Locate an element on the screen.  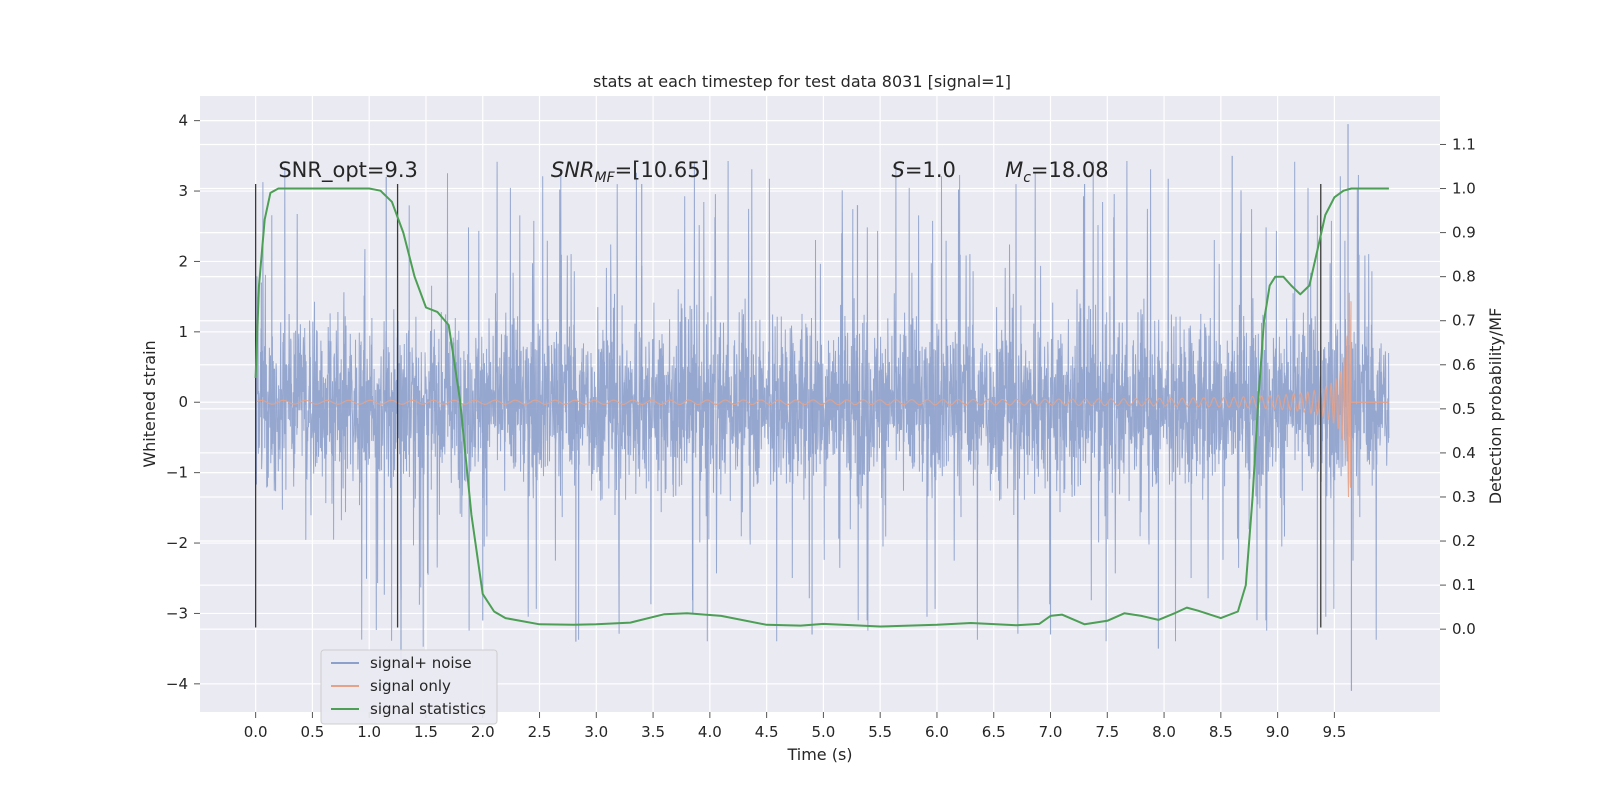
legend-box is located at coordinates (409, 687).